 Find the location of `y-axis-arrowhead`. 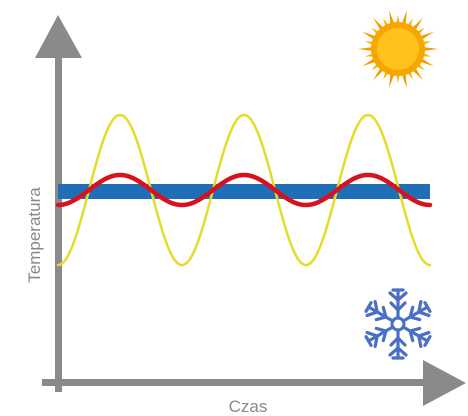

y-axis-arrowhead is located at coordinates (58, 36).